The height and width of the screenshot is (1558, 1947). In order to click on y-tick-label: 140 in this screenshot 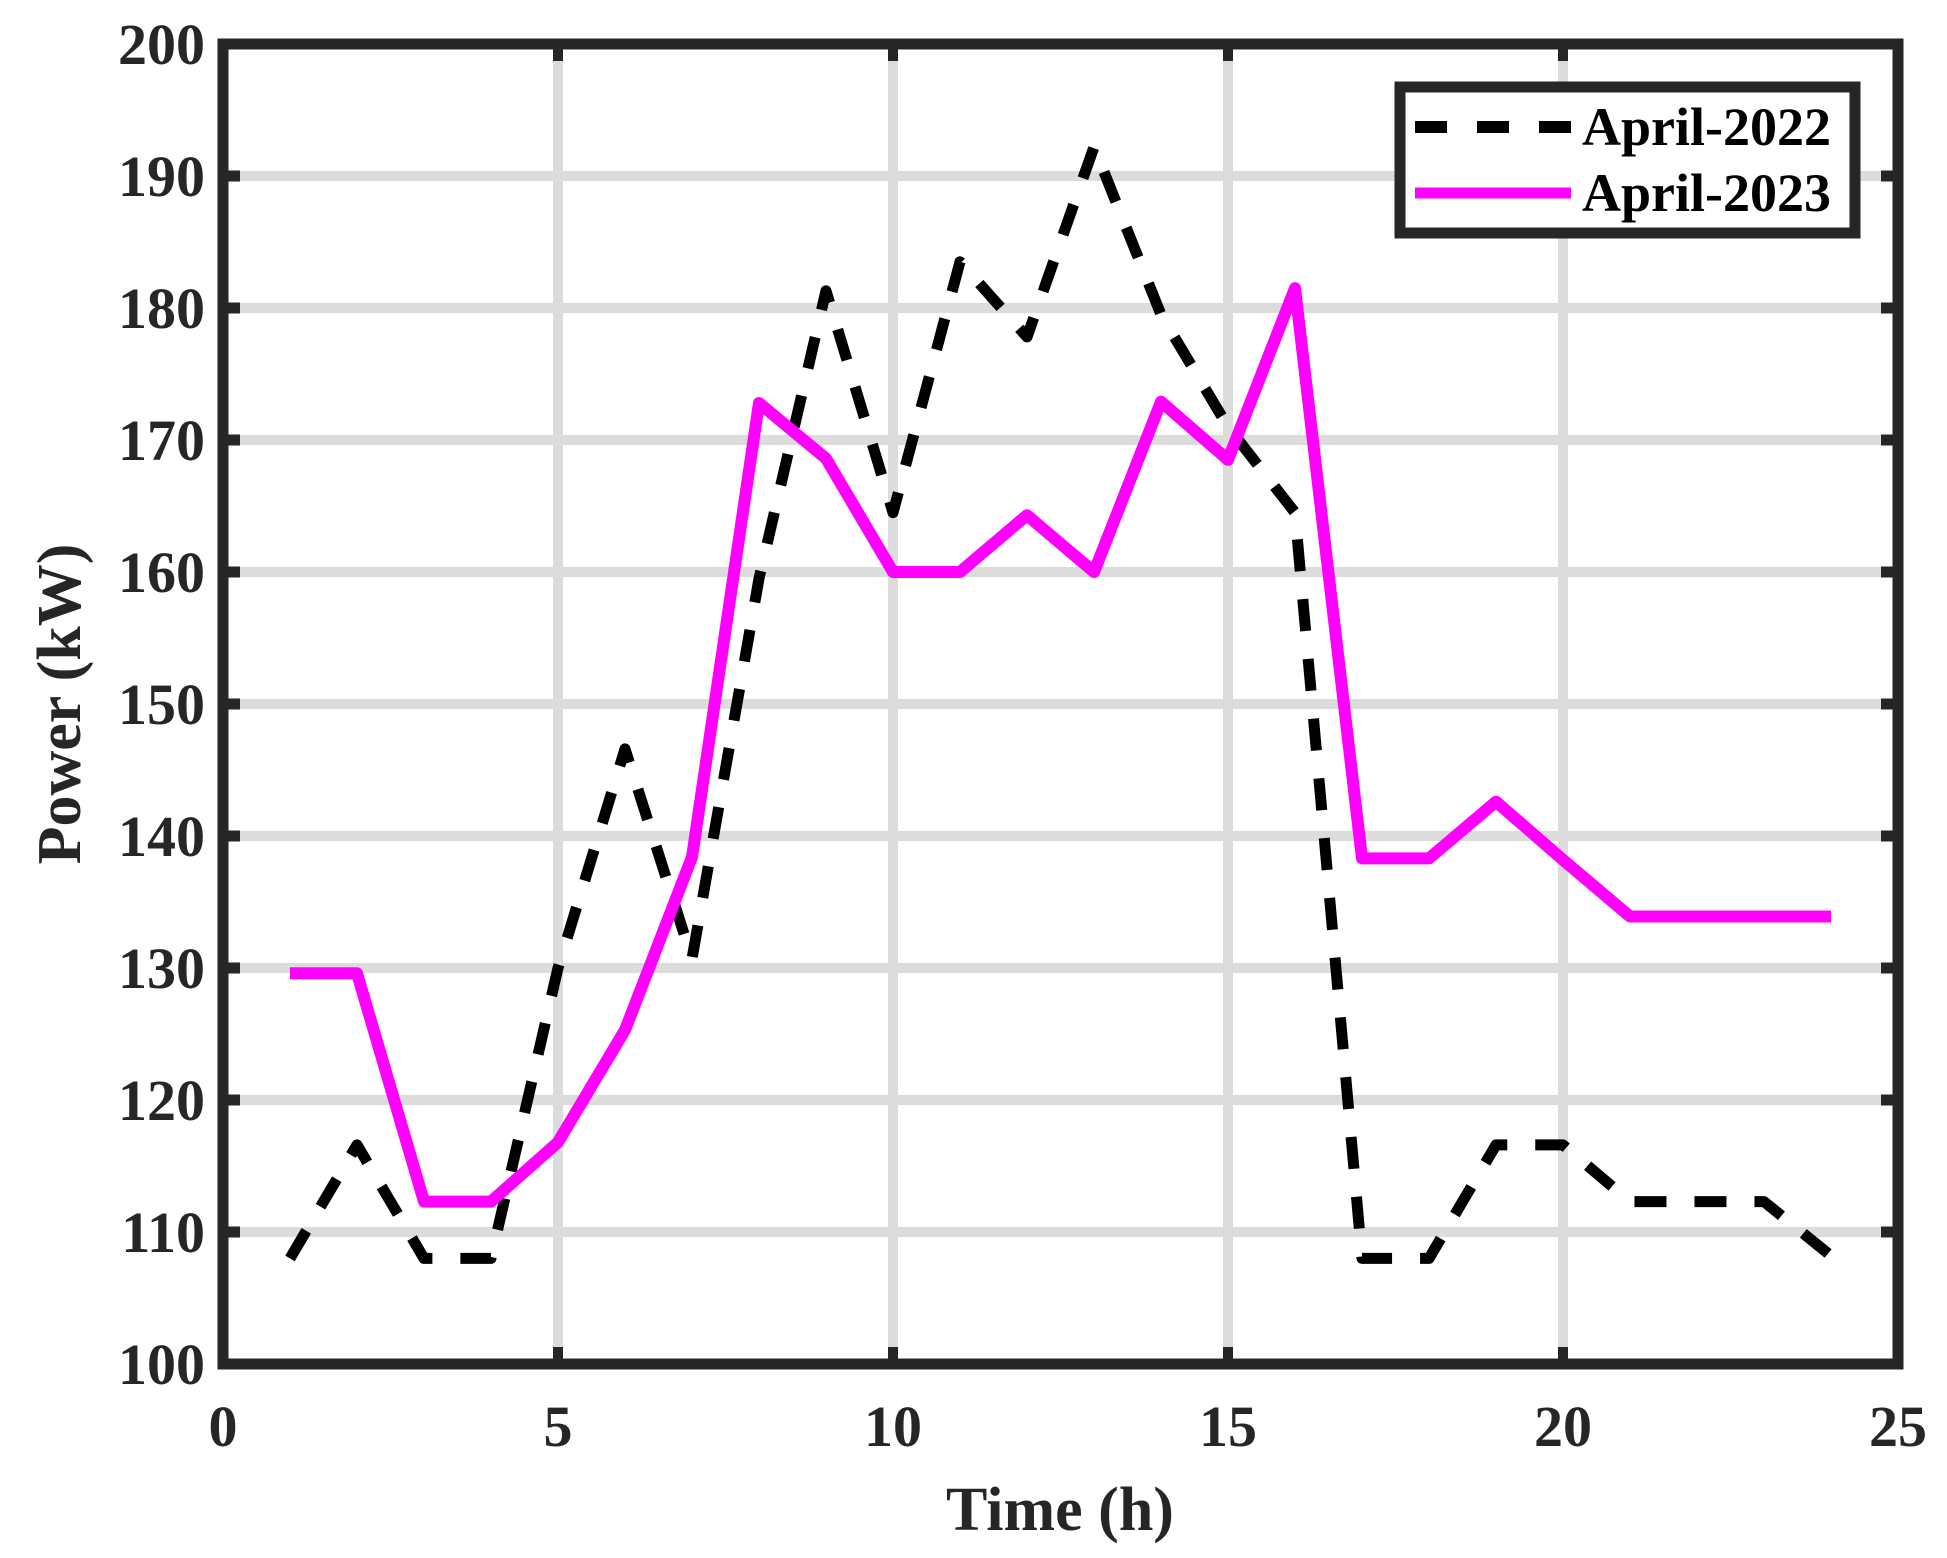, I will do `click(161, 836)`.